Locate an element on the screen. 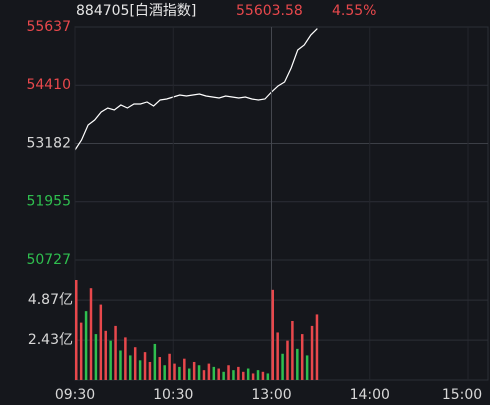 The height and width of the screenshot is (405, 490). x-tick-label: 13:00 is located at coordinates (271, 395).